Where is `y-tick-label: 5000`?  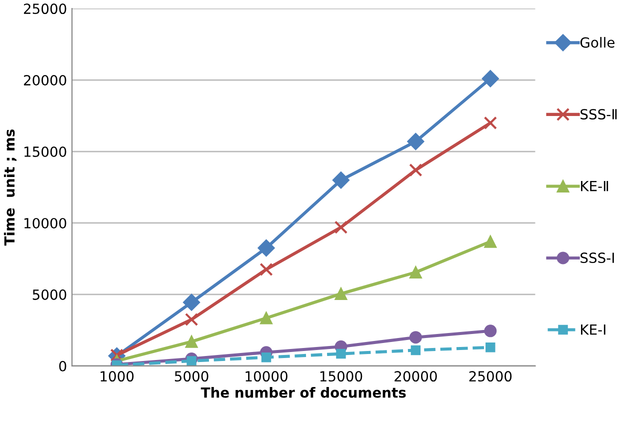
y-tick-label: 5000 is located at coordinates (49, 294).